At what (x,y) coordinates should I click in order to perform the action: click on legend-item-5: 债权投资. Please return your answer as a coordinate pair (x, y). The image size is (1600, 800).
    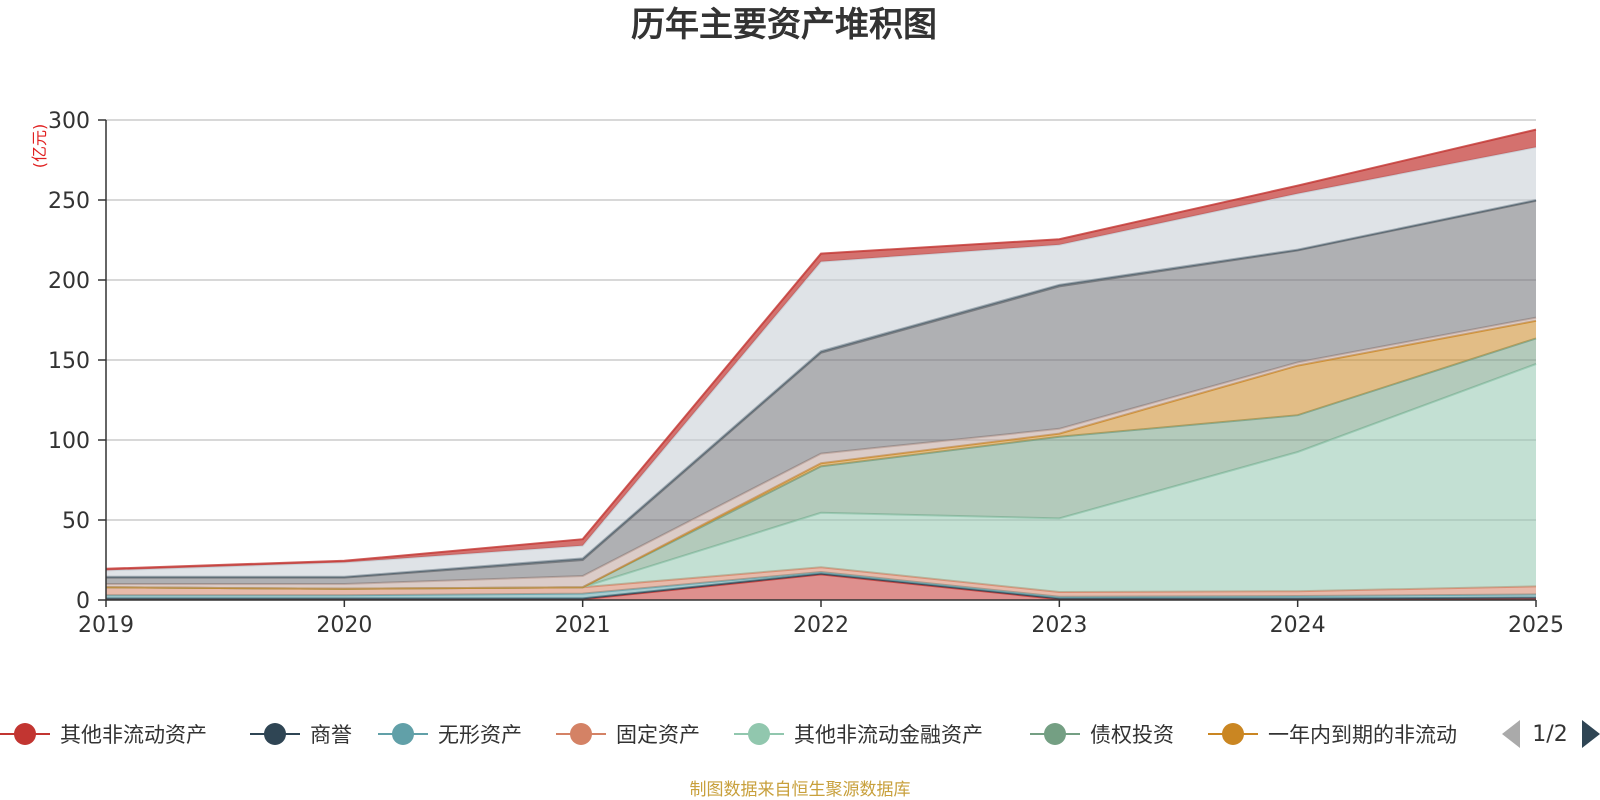
    Looking at the image, I should click on (1102, 735).